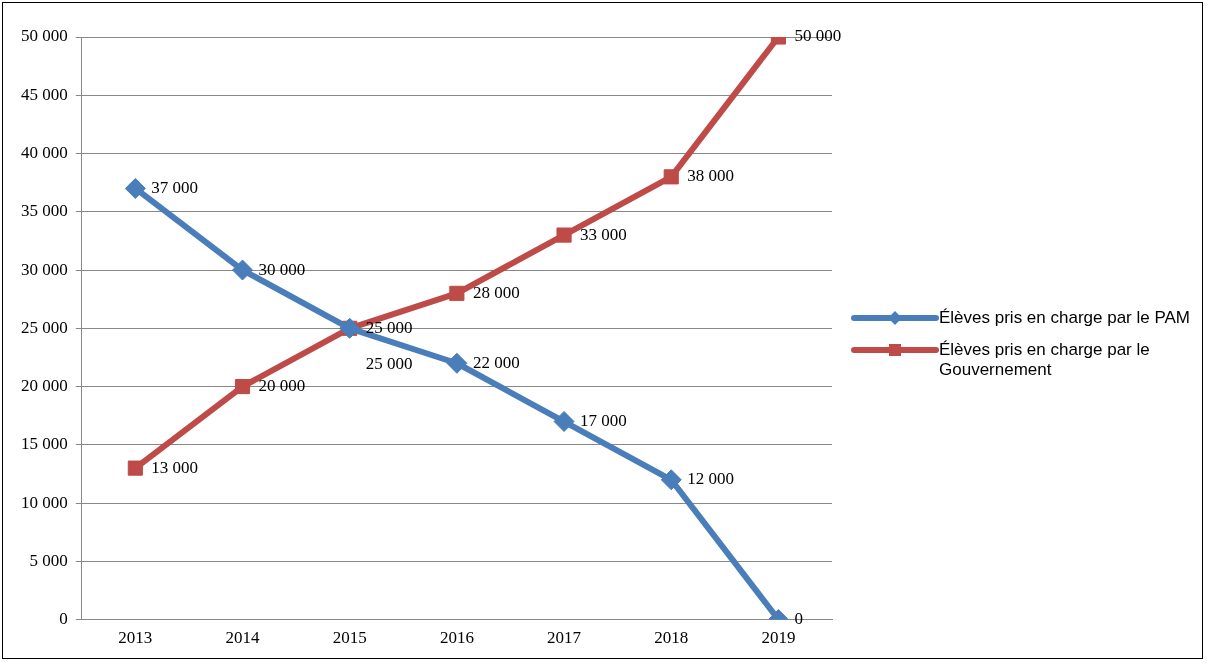 The image size is (1207, 663). Describe the element at coordinates (44, 36) in the screenshot. I see `y-tick-label: 50 000` at that location.